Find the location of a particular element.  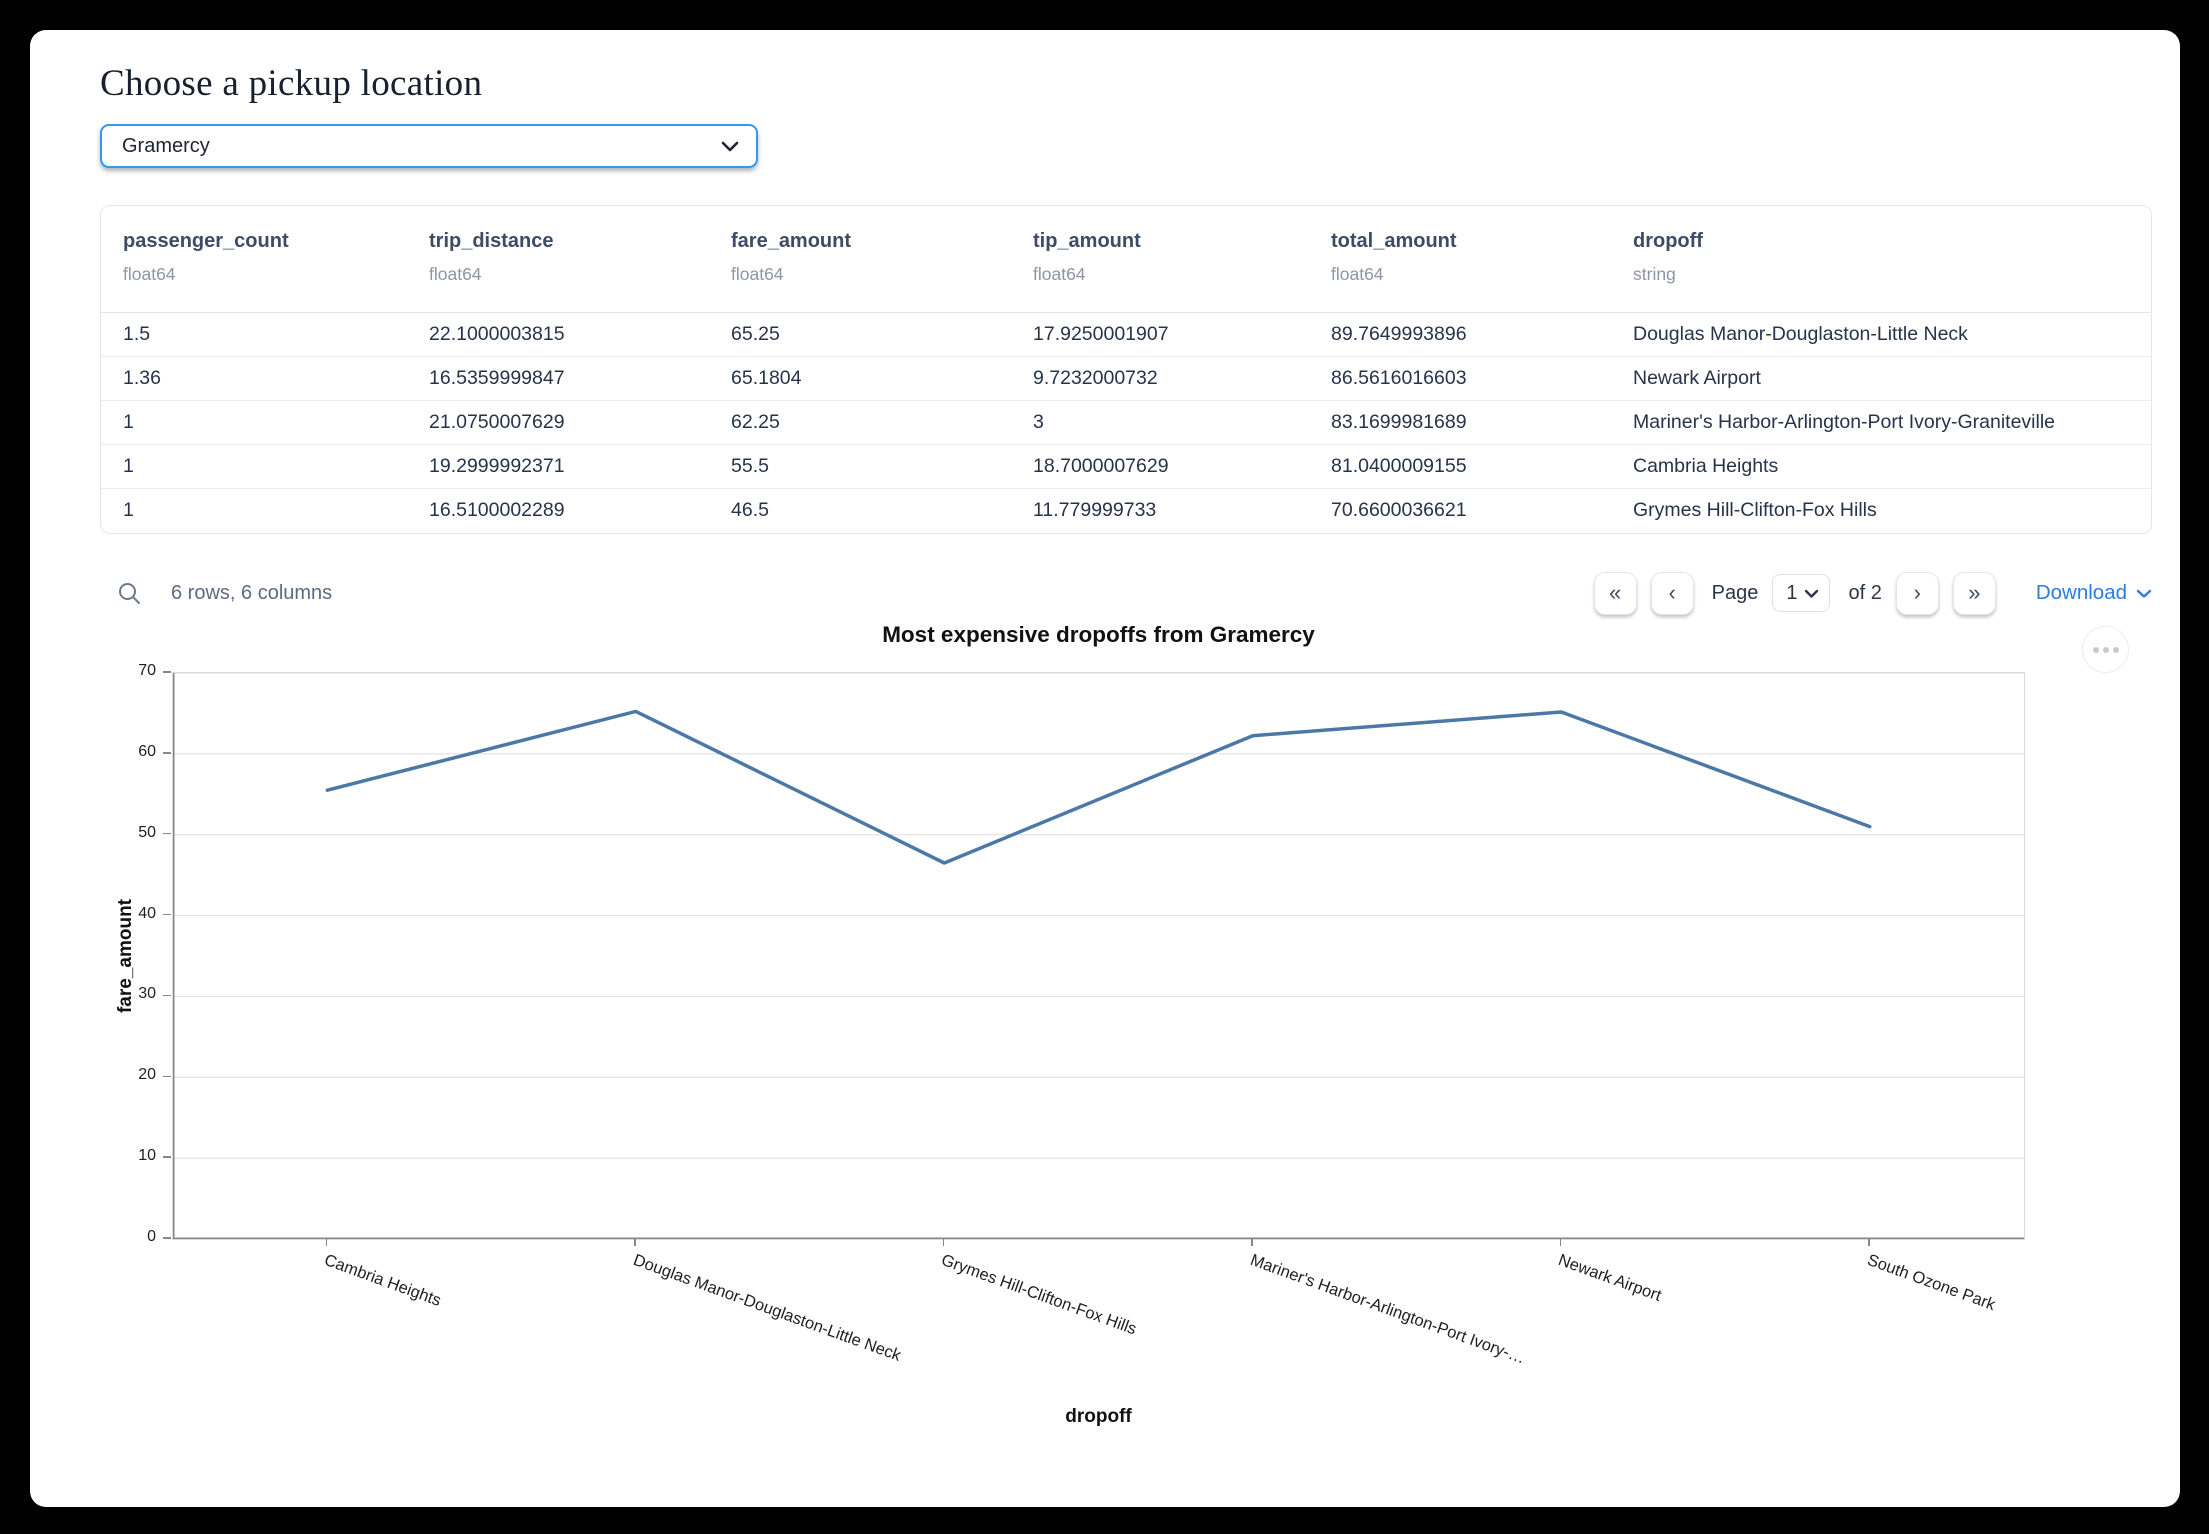

table-cell: 65.1804 is located at coordinates (860, 378).